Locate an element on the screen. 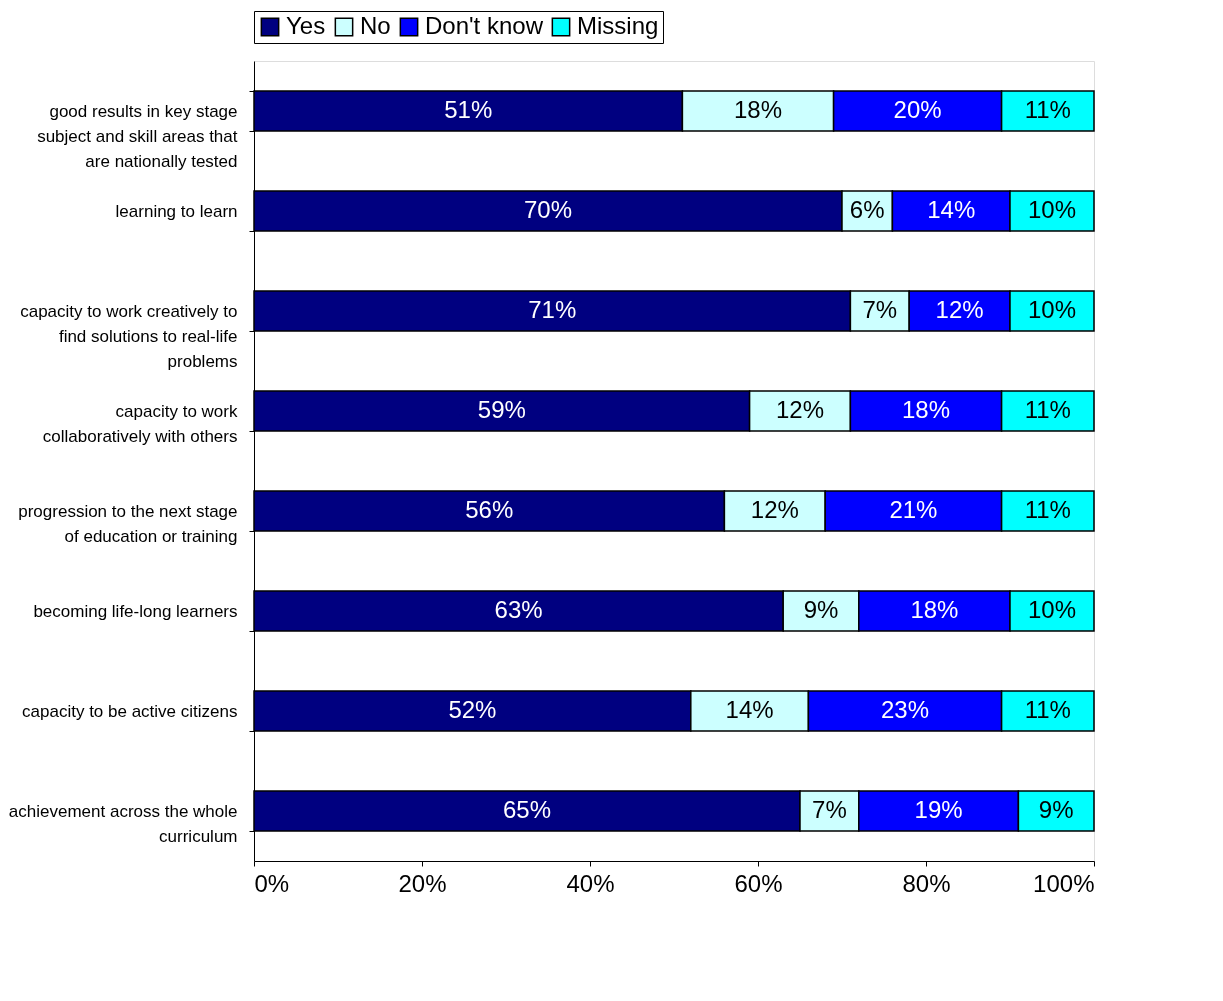  x-tick-label: 100% is located at coordinates (1064, 883).